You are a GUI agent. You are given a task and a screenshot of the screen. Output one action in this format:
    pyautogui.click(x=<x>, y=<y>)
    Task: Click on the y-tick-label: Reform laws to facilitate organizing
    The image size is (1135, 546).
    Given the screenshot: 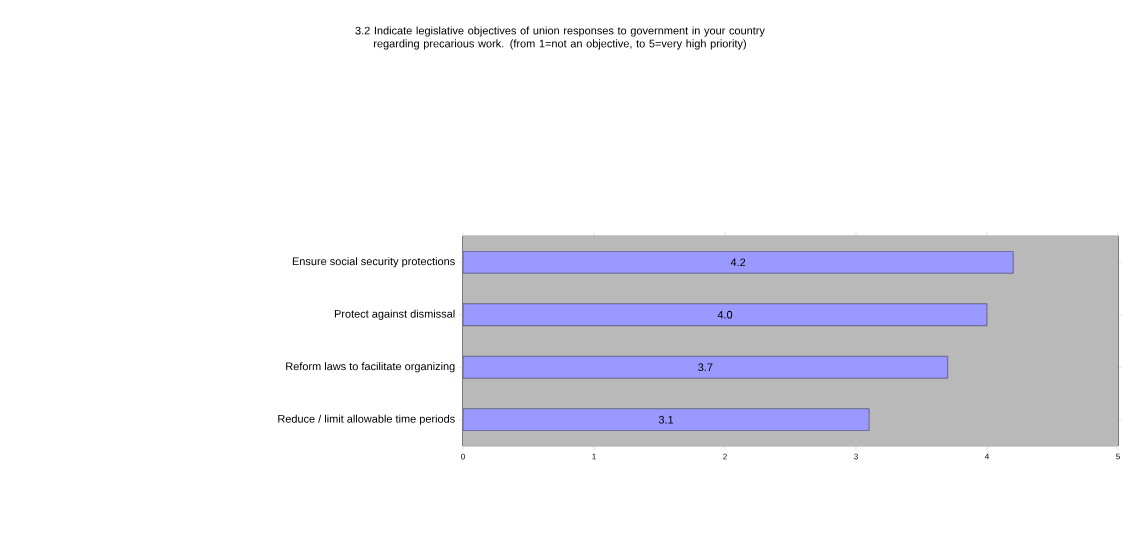 What is the action you would take?
    pyautogui.click(x=370, y=367)
    